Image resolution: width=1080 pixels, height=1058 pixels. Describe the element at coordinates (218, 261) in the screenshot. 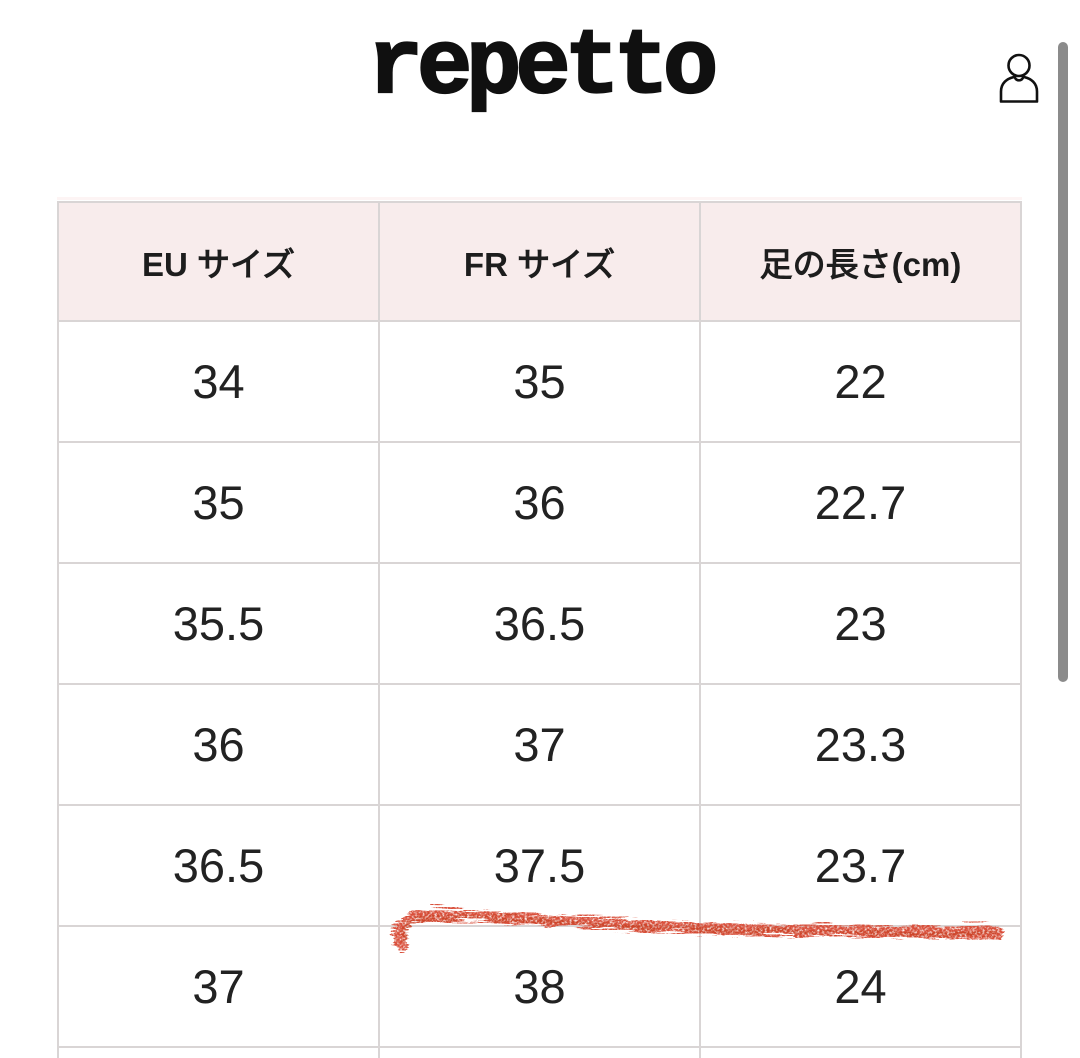

I see `column-header-eu-size: EU サイズ` at that location.